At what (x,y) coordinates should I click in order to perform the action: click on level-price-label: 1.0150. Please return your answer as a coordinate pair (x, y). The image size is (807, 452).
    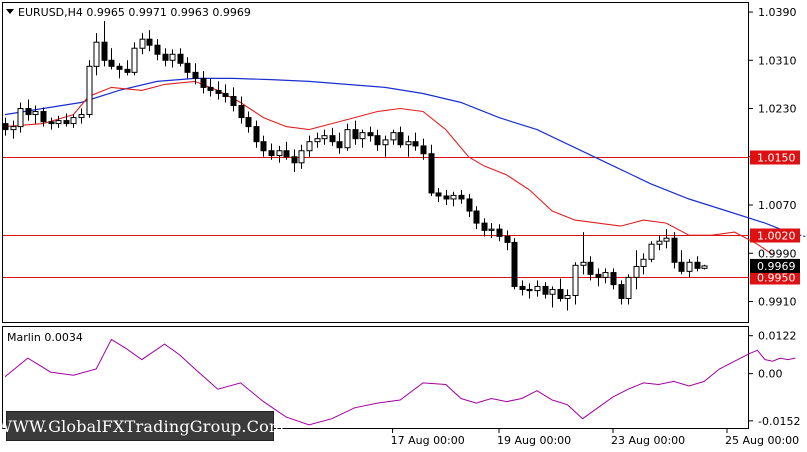
    Looking at the image, I should click on (776, 158).